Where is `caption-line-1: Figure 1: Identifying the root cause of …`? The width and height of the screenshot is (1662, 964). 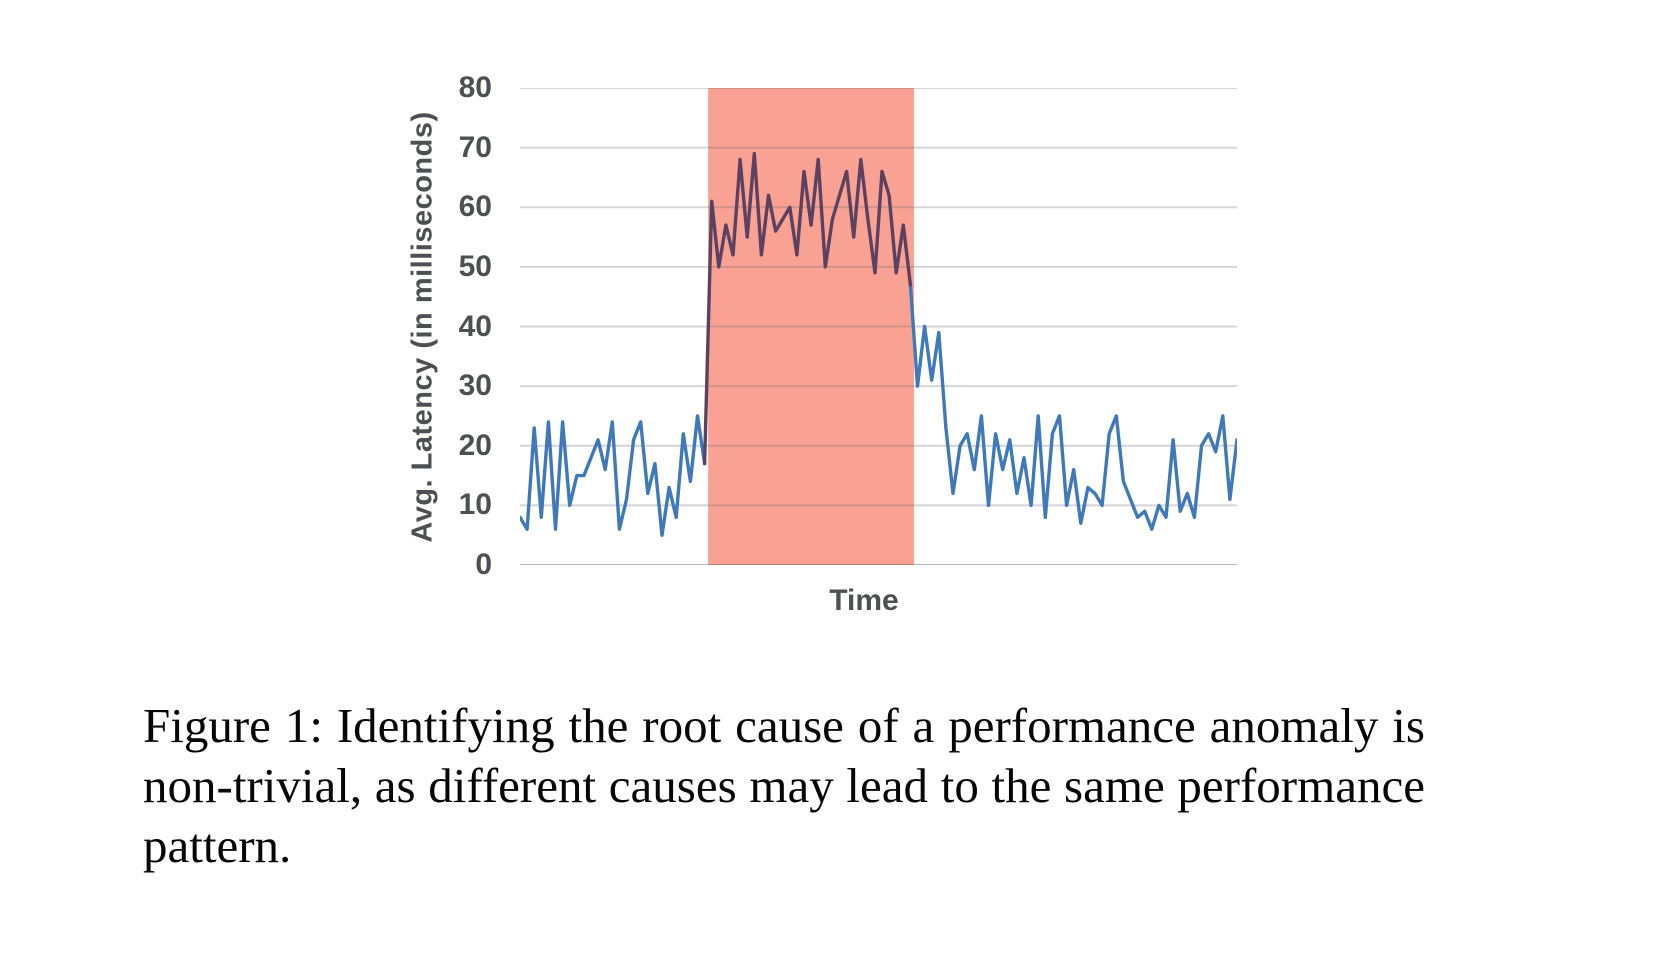
caption-line-1: Figure 1: Identifying the root cause of … is located at coordinates (784, 725).